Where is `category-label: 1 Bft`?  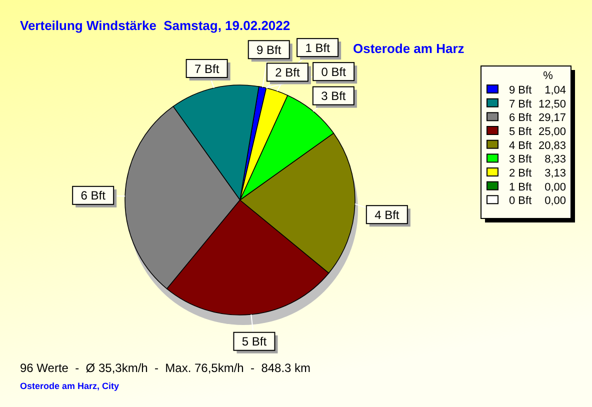
category-label: 1 Bft is located at coordinates (520, 187).